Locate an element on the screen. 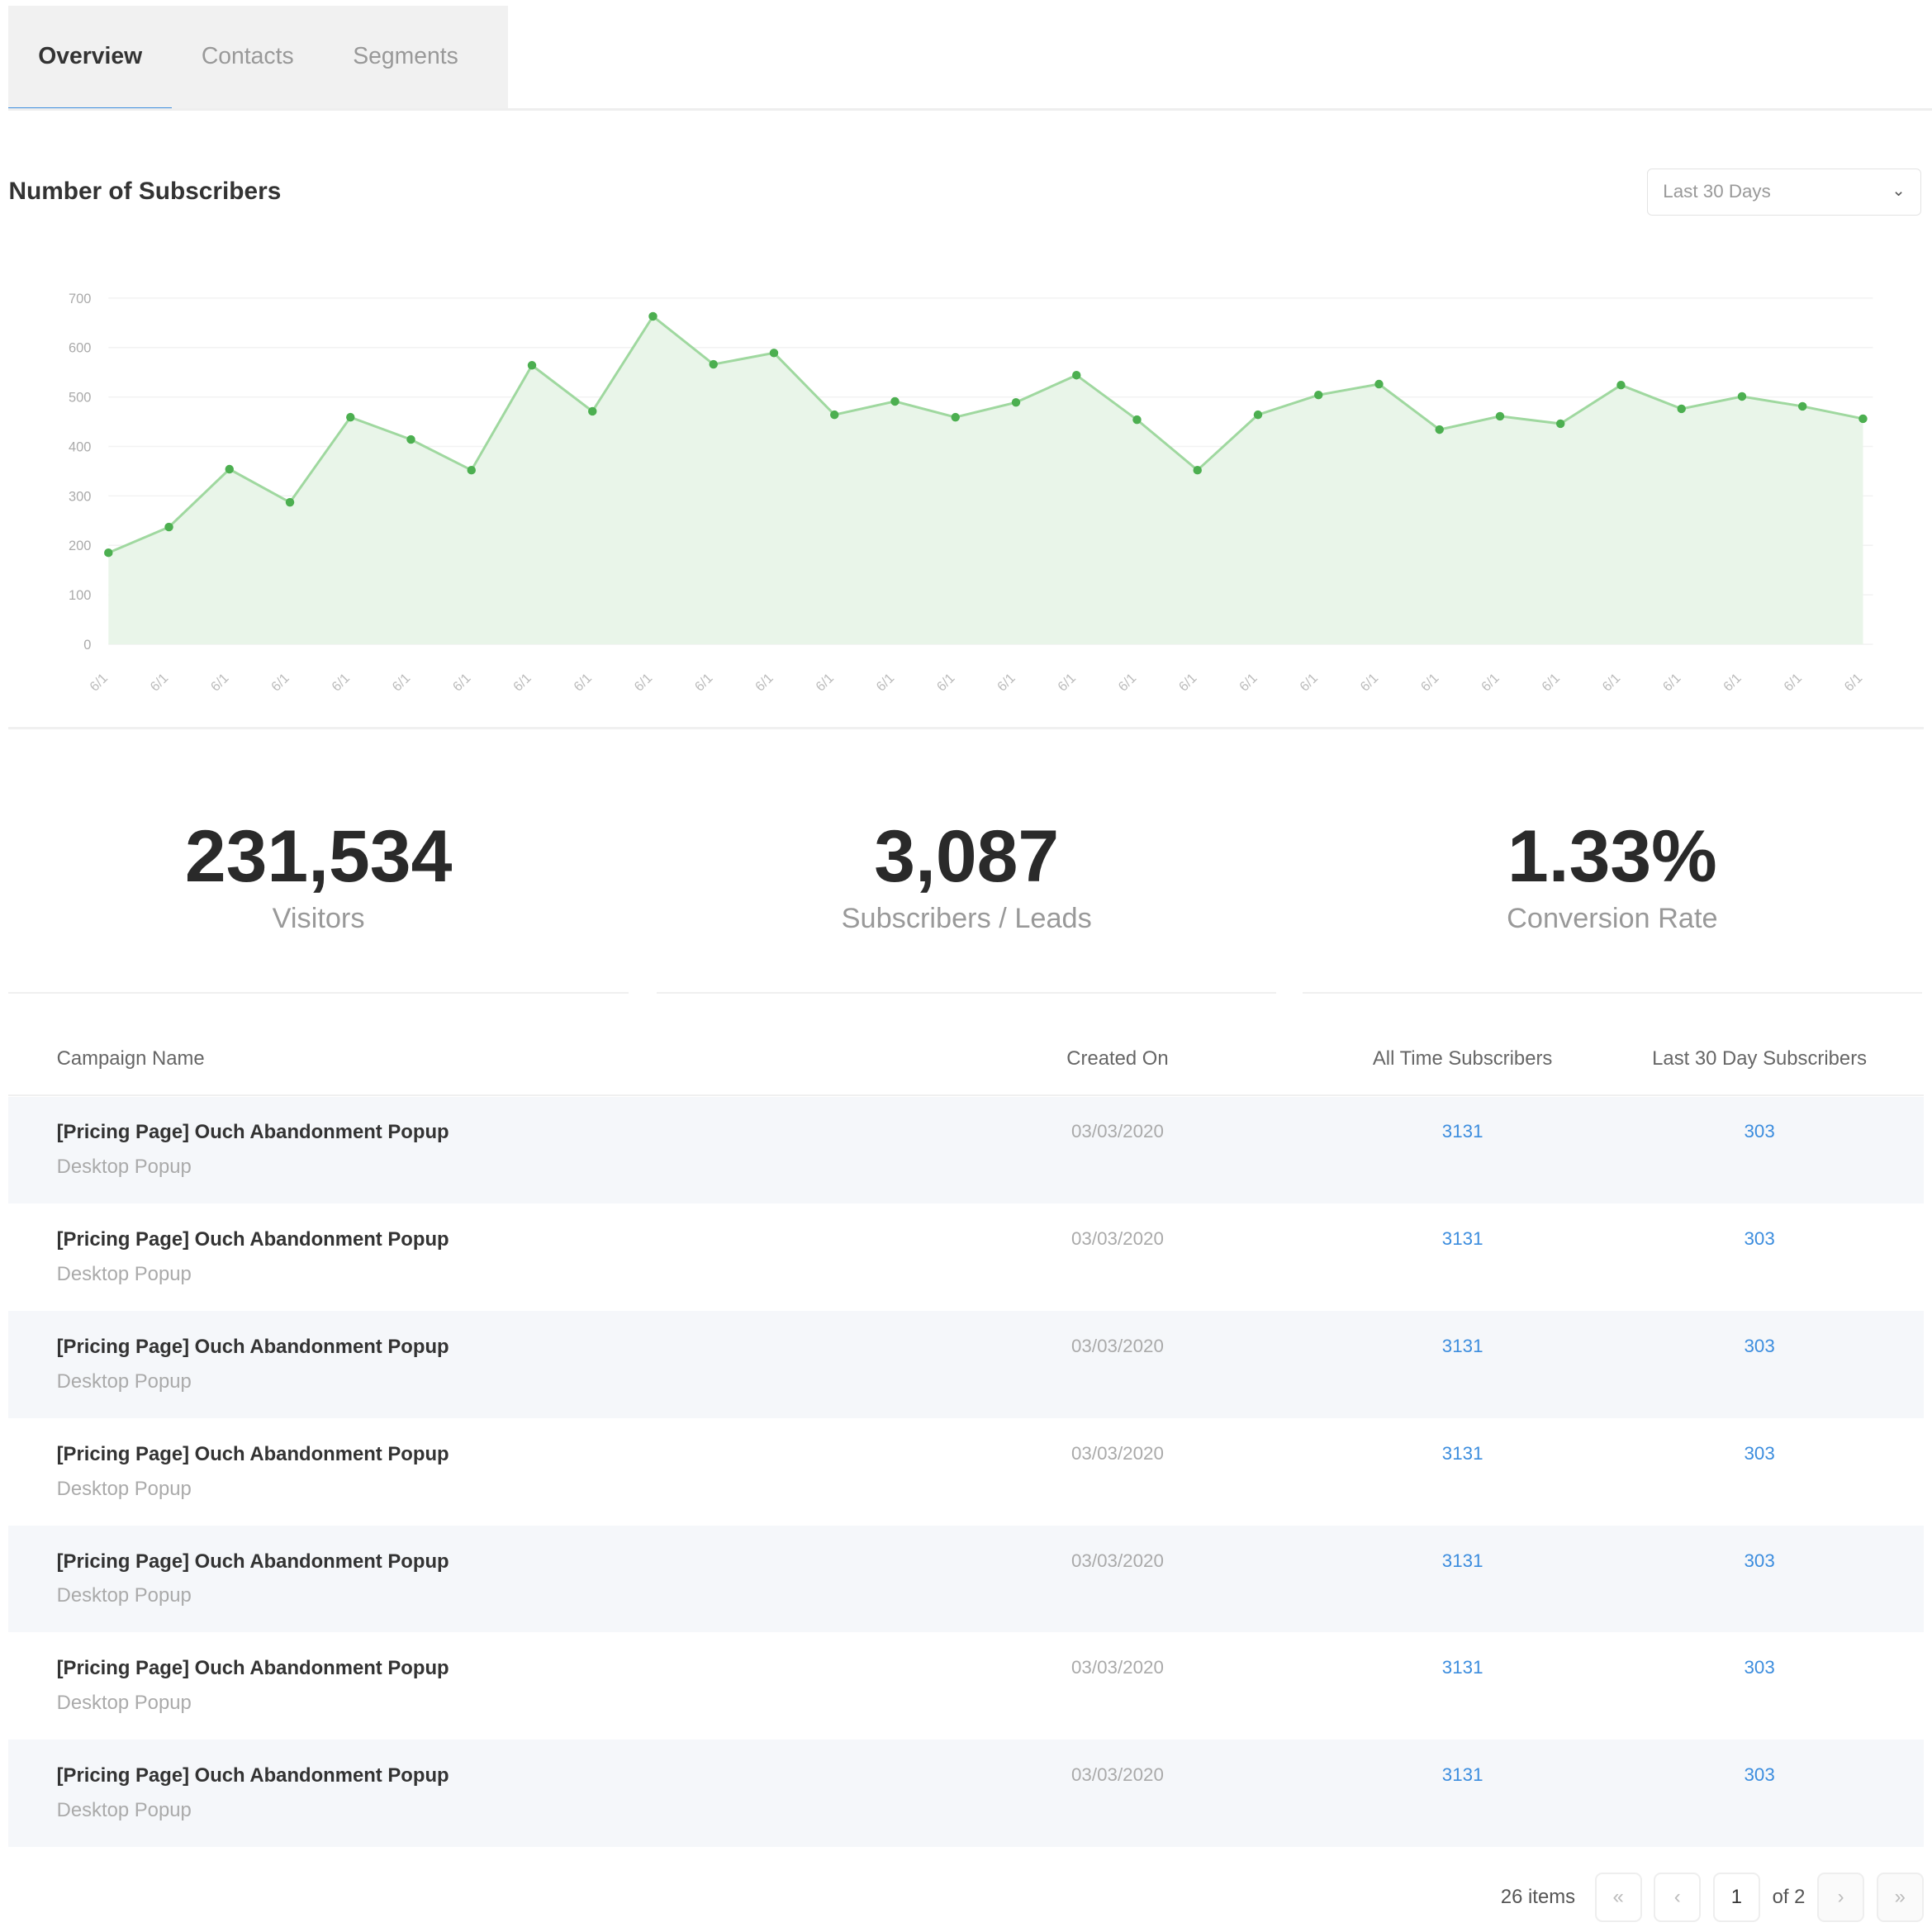  date-range-value: Last 30 Days is located at coordinates (1717, 191).